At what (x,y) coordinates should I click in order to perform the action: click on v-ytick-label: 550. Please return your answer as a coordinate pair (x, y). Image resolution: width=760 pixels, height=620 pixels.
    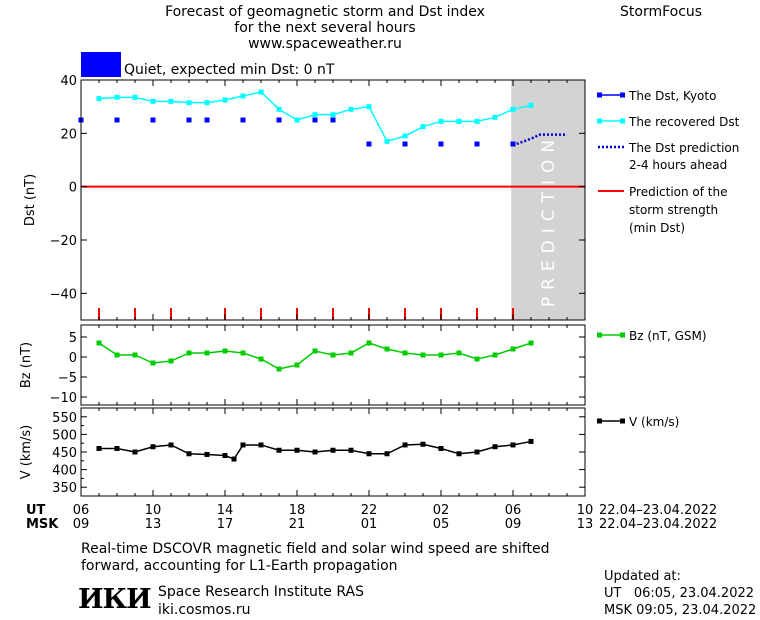
    Looking at the image, I should click on (64, 418).